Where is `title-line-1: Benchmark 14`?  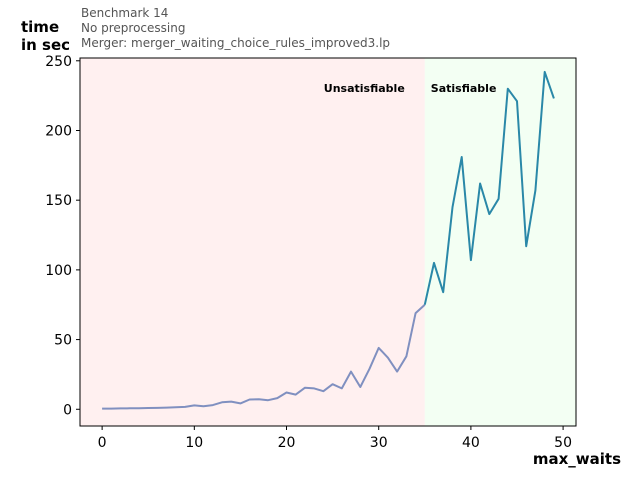 title-line-1: Benchmark 14 is located at coordinates (124, 13).